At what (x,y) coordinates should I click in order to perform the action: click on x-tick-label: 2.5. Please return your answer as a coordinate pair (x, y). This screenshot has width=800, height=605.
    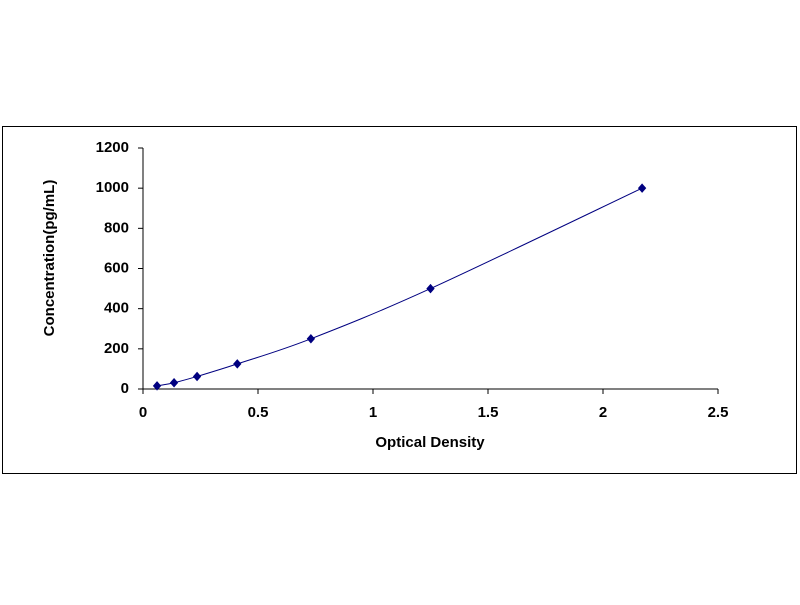
    Looking at the image, I should click on (718, 412).